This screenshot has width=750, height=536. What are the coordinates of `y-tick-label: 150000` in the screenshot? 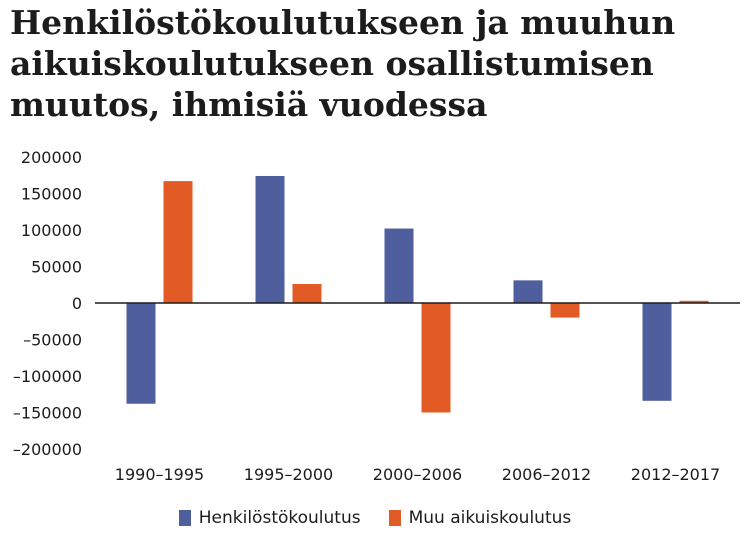 It's located at (51, 194).